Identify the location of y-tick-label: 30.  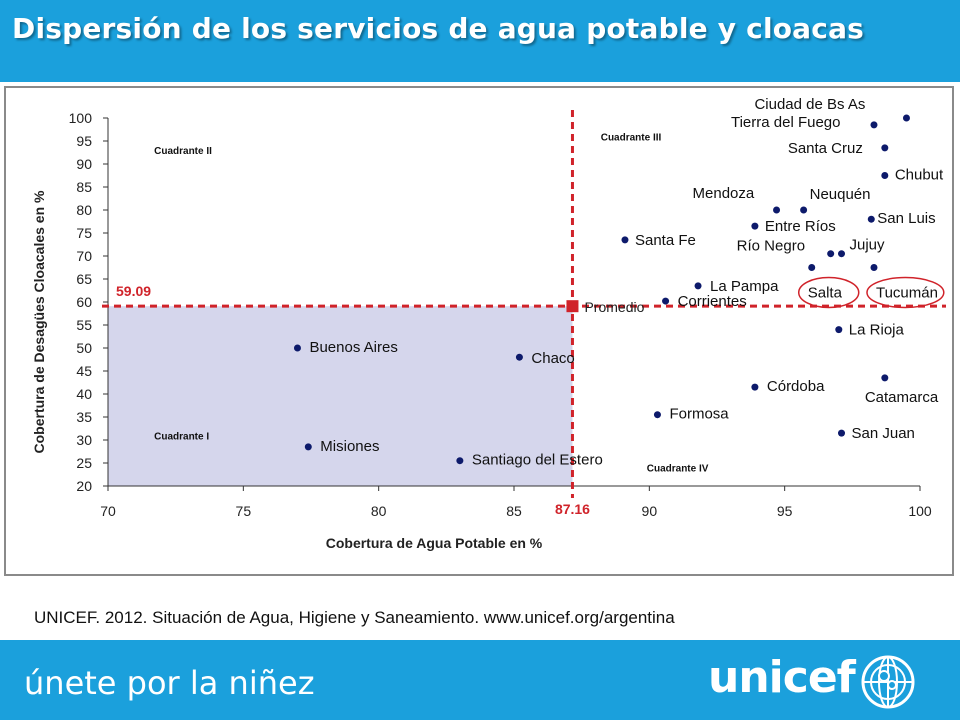
(84, 440).